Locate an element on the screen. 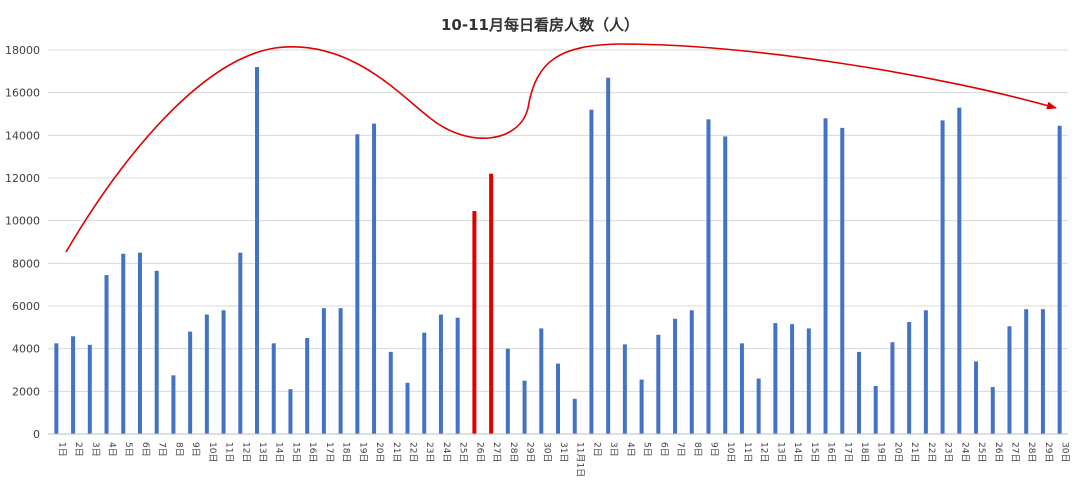 Image resolution: width=1080 pixels, height=500 pixels. x-tick-label: 18日 is located at coordinates (346, 452).